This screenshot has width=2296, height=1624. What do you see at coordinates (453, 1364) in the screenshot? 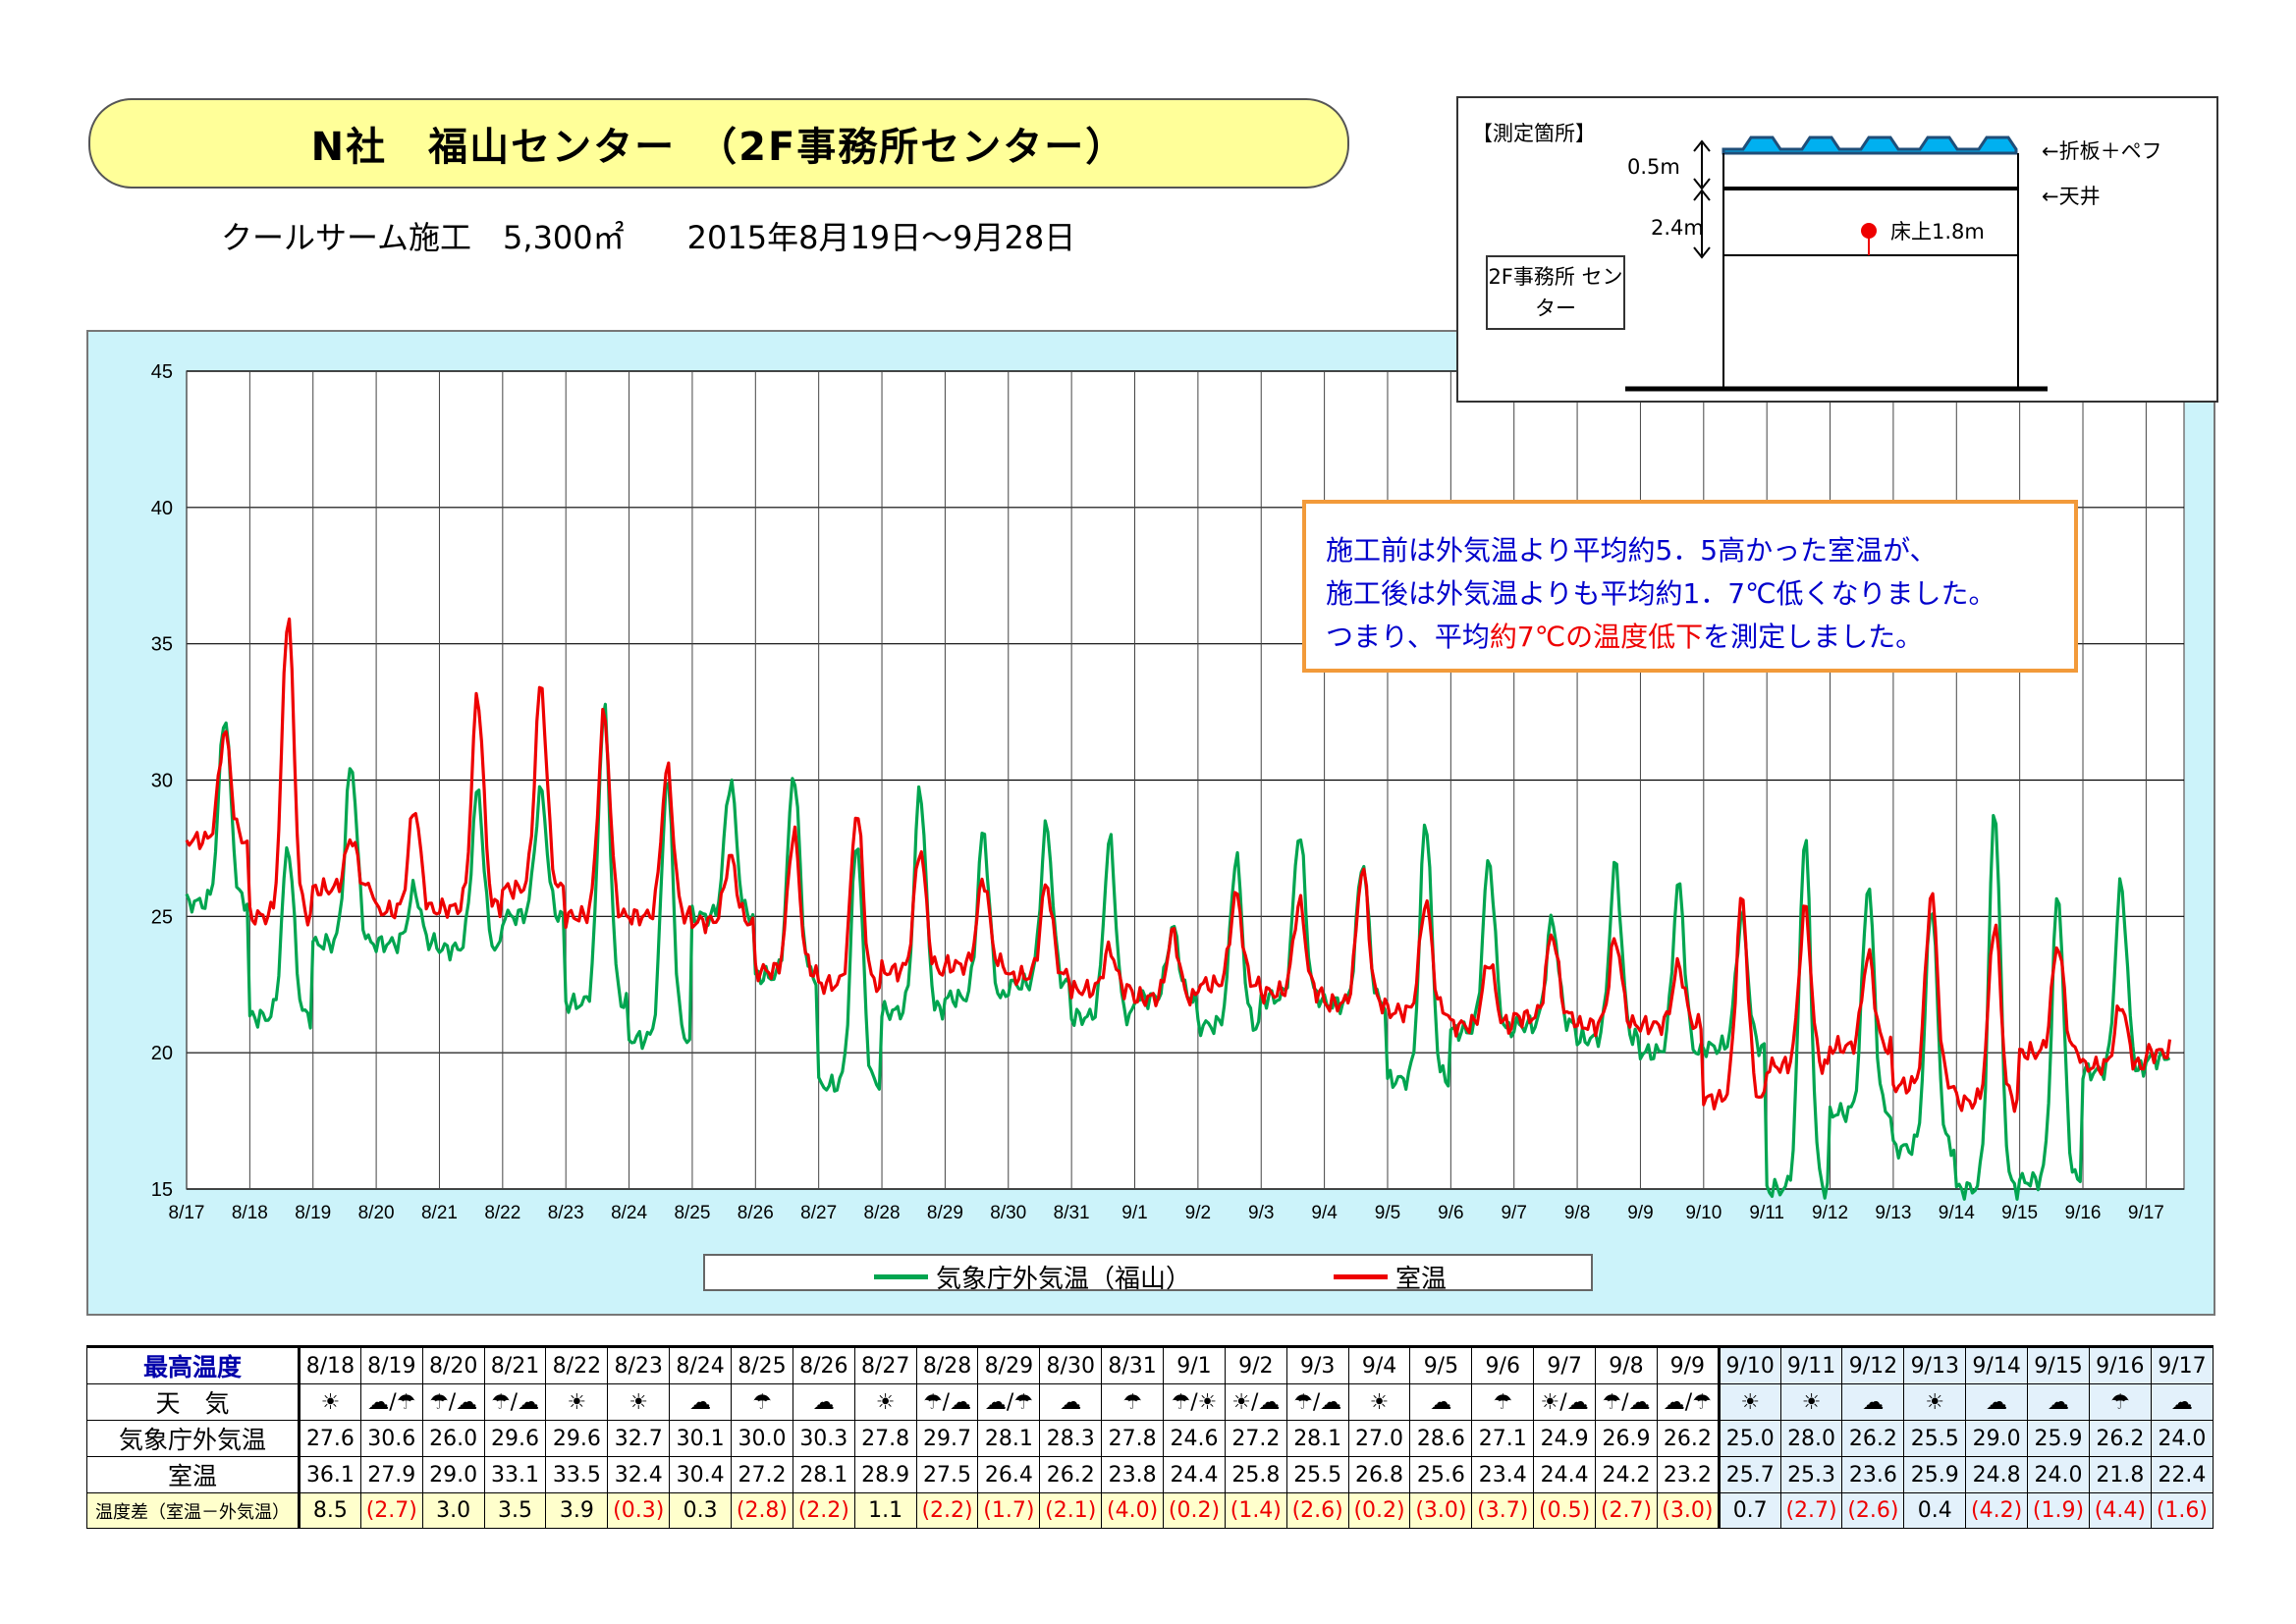
I see `date-cell: 8/20` at bounding box center [453, 1364].